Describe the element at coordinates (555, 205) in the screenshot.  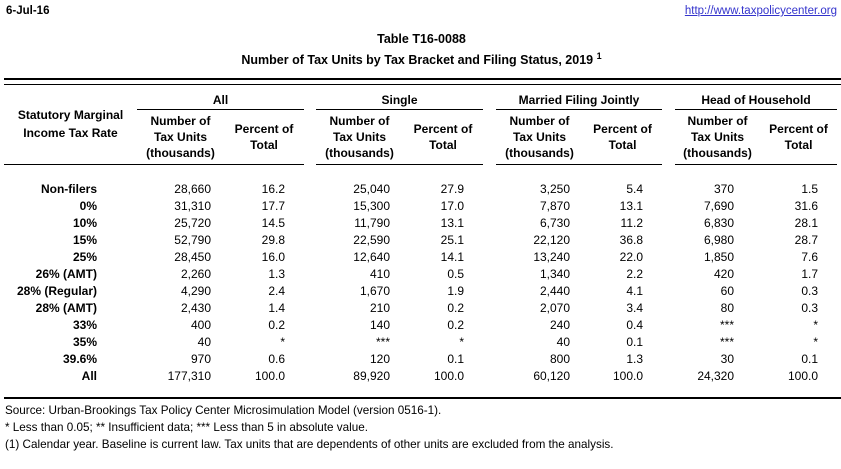
I see `tax-units-value: 7,870` at that location.